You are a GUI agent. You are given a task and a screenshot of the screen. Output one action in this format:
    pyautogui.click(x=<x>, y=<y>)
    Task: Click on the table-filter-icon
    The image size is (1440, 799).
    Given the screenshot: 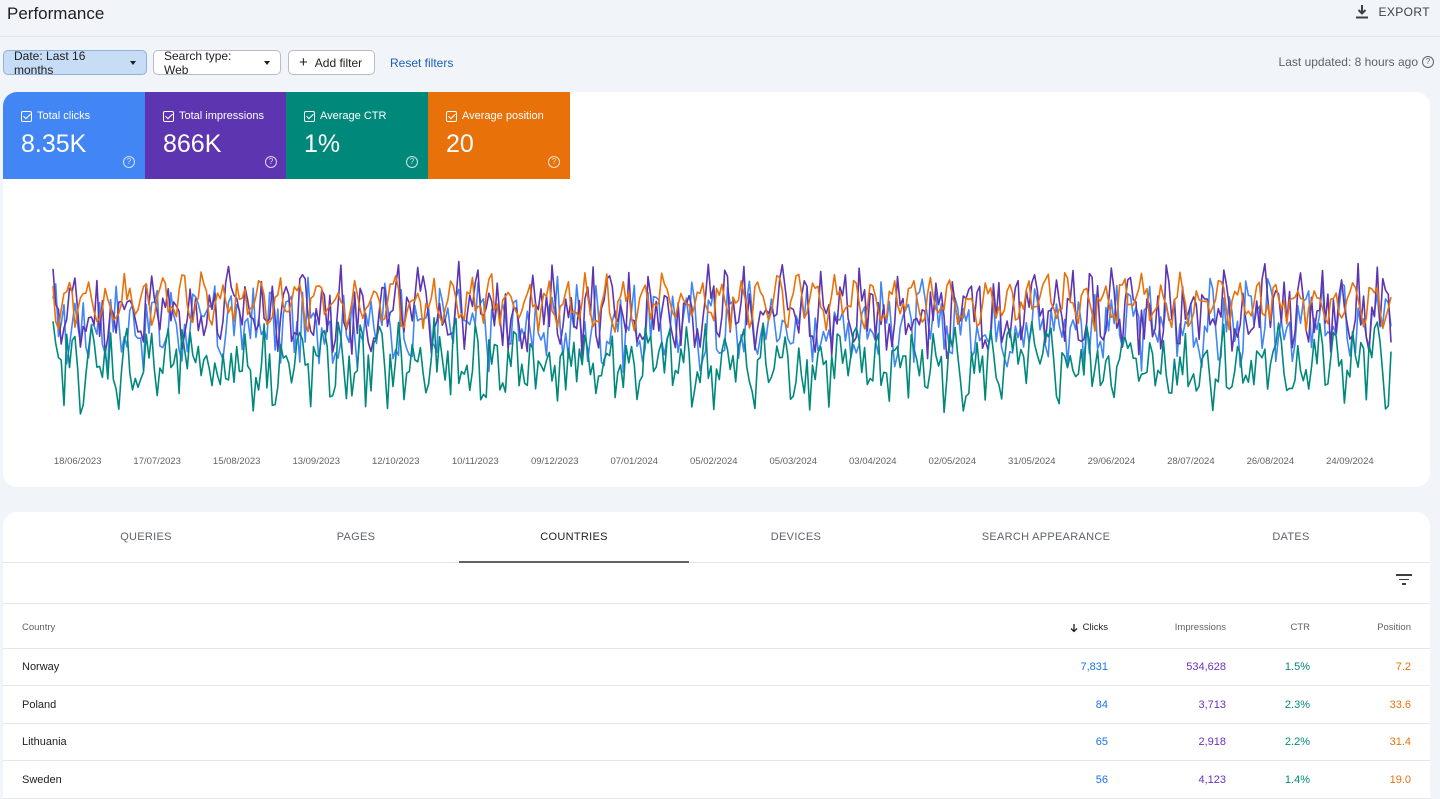 What is the action you would take?
    pyautogui.click(x=1404, y=580)
    